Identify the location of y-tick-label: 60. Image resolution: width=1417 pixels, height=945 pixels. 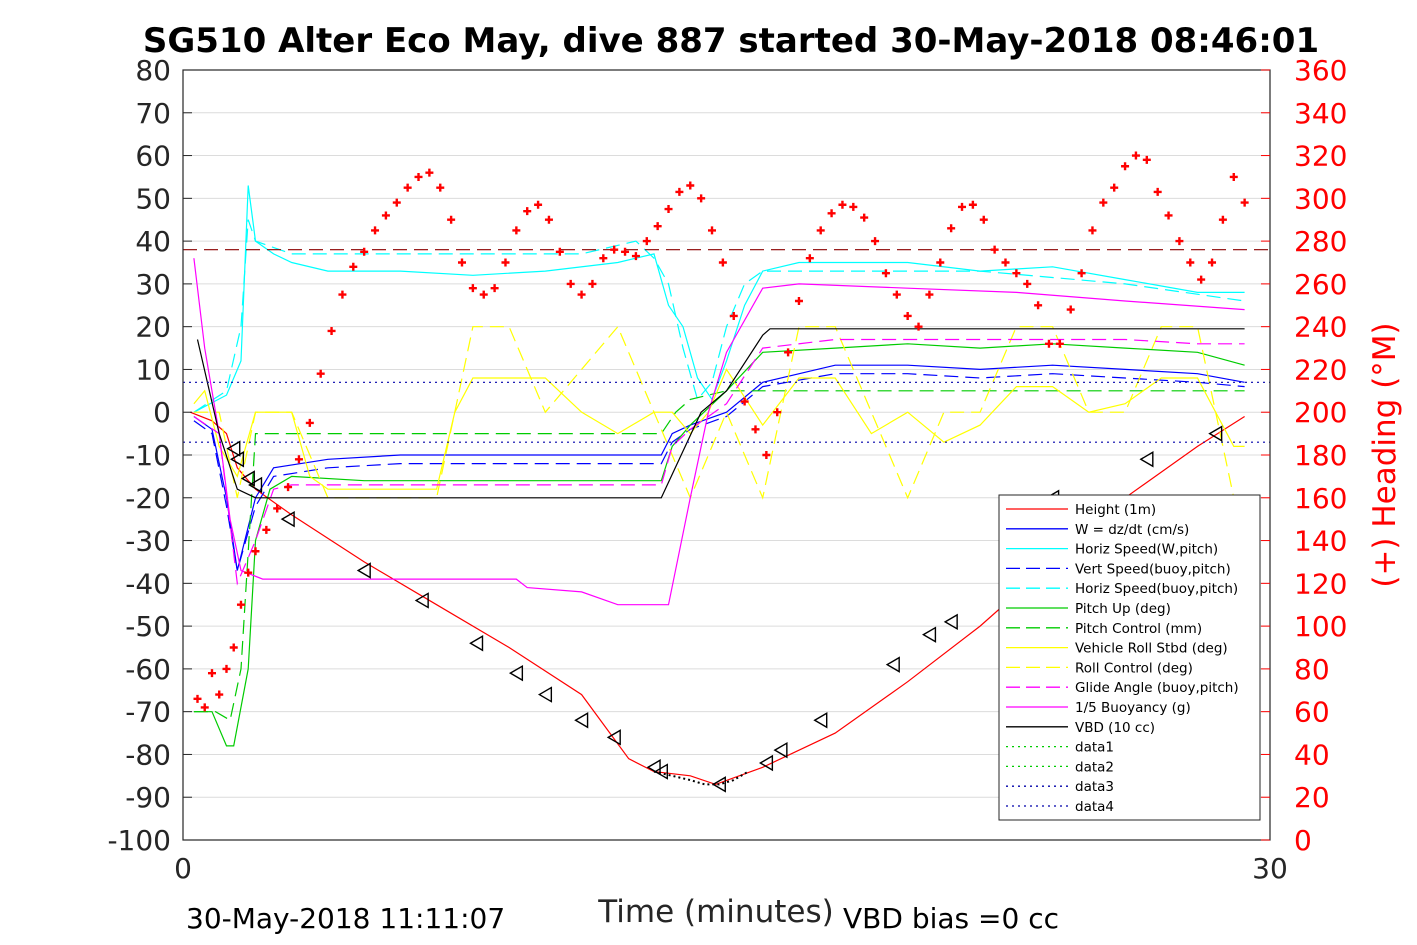
(153, 156).